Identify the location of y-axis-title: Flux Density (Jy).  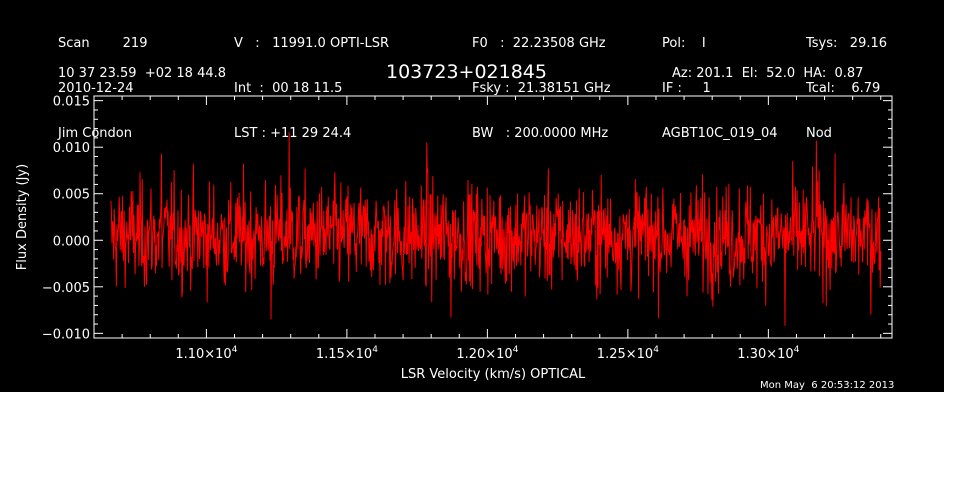
(22, 217).